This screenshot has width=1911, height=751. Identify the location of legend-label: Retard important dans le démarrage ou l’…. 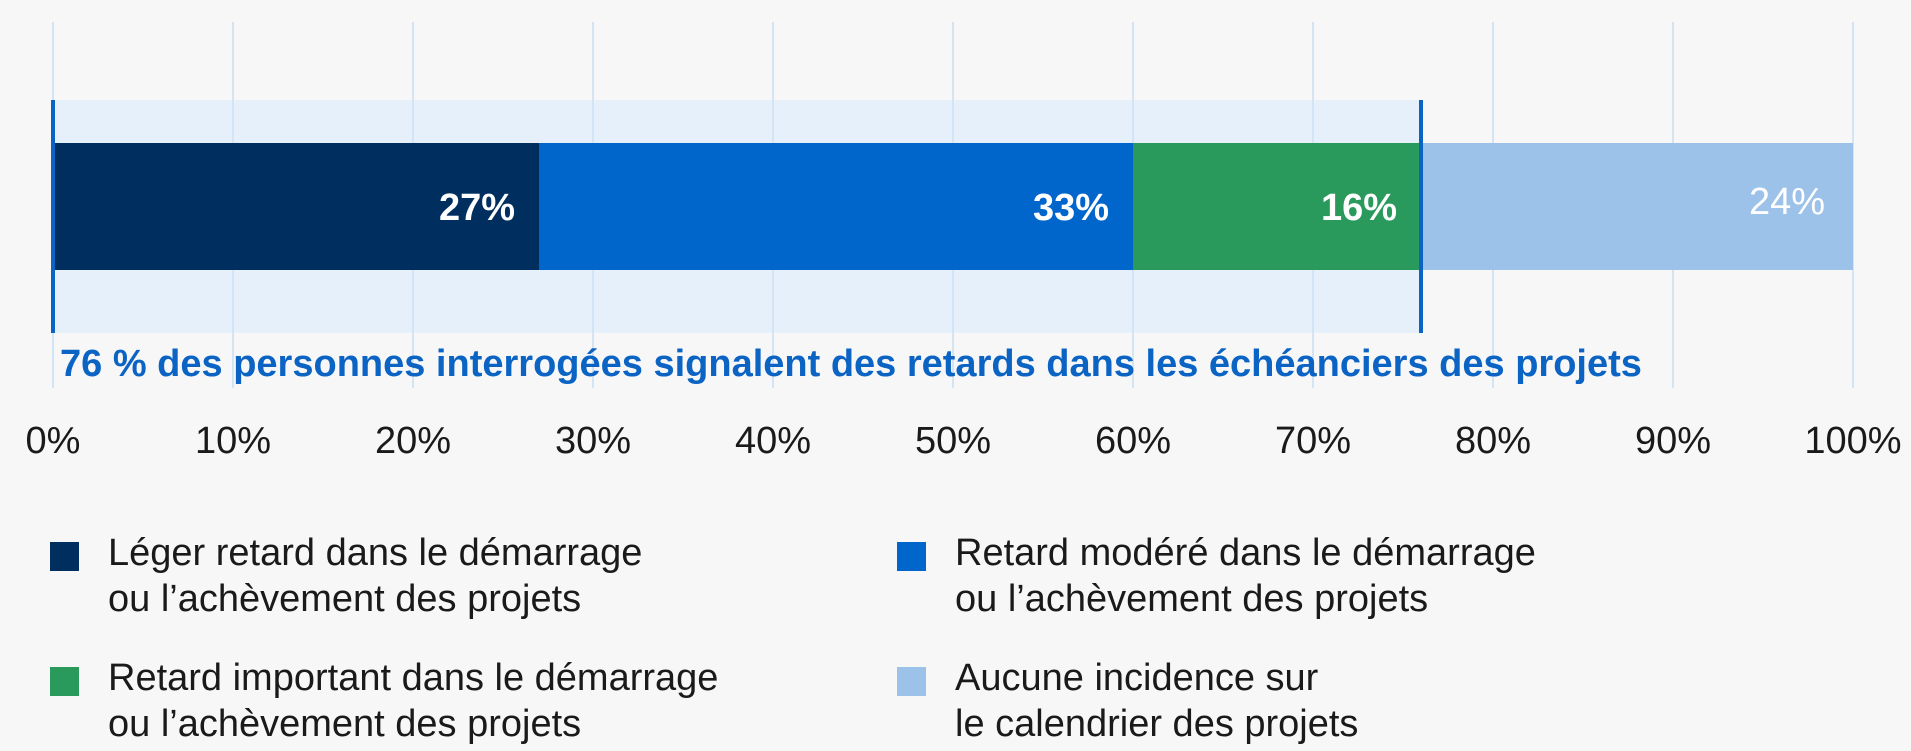
(413, 701).